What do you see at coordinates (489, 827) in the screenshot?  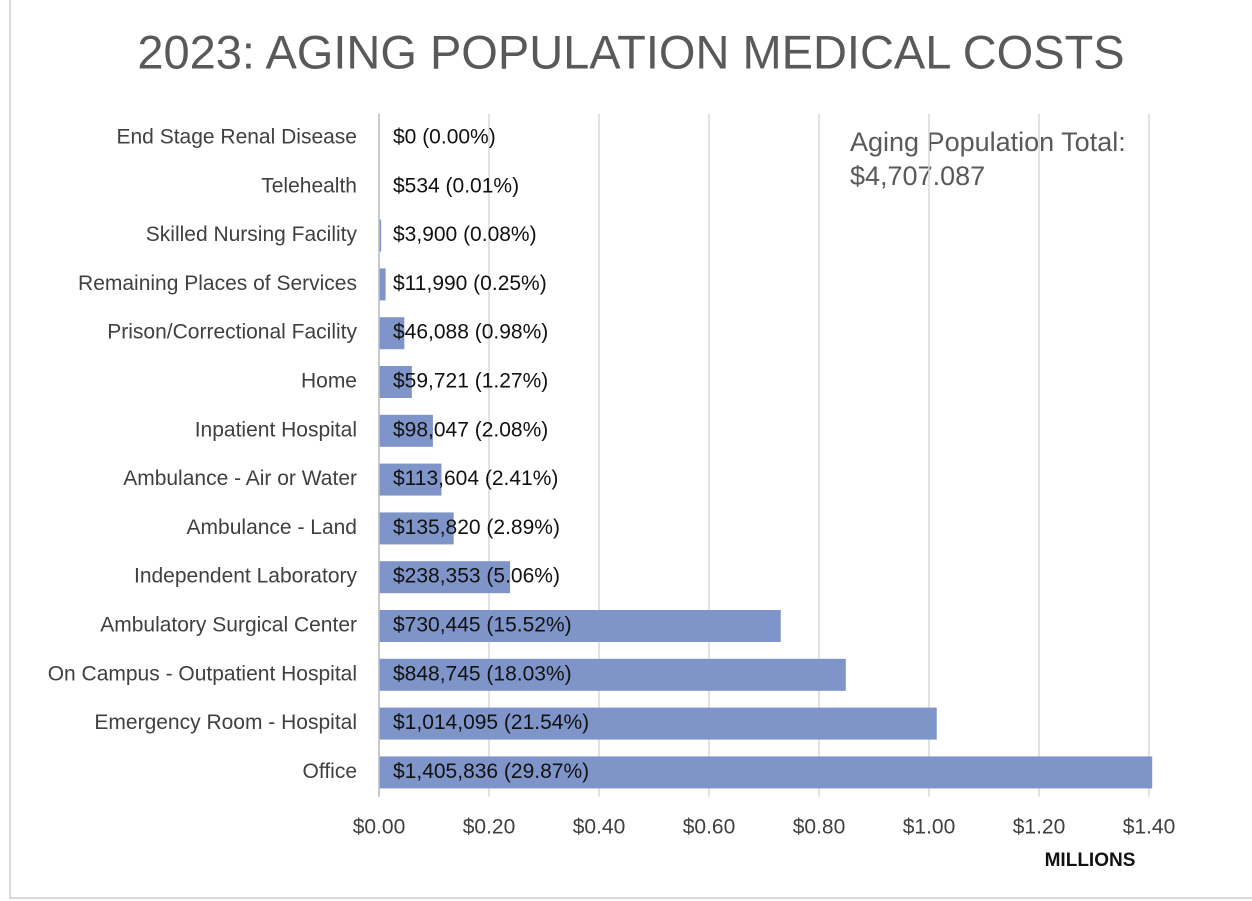 I see `x-tick-label: $0.20` at bounding box center [489, 827].